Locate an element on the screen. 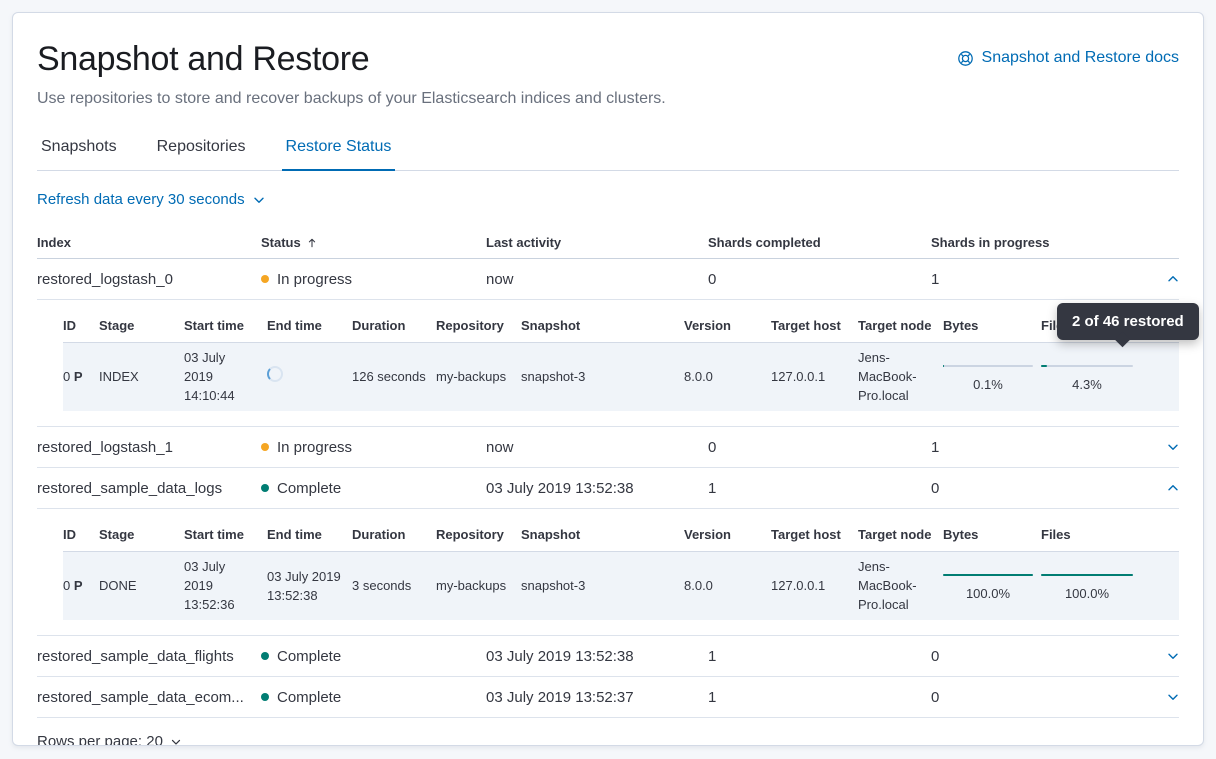 Image resolution: width=1216 pixels, height=759 pixels. restore-progress-tooltip: 2 of 46 restored is located at coordinates (1128, 325).